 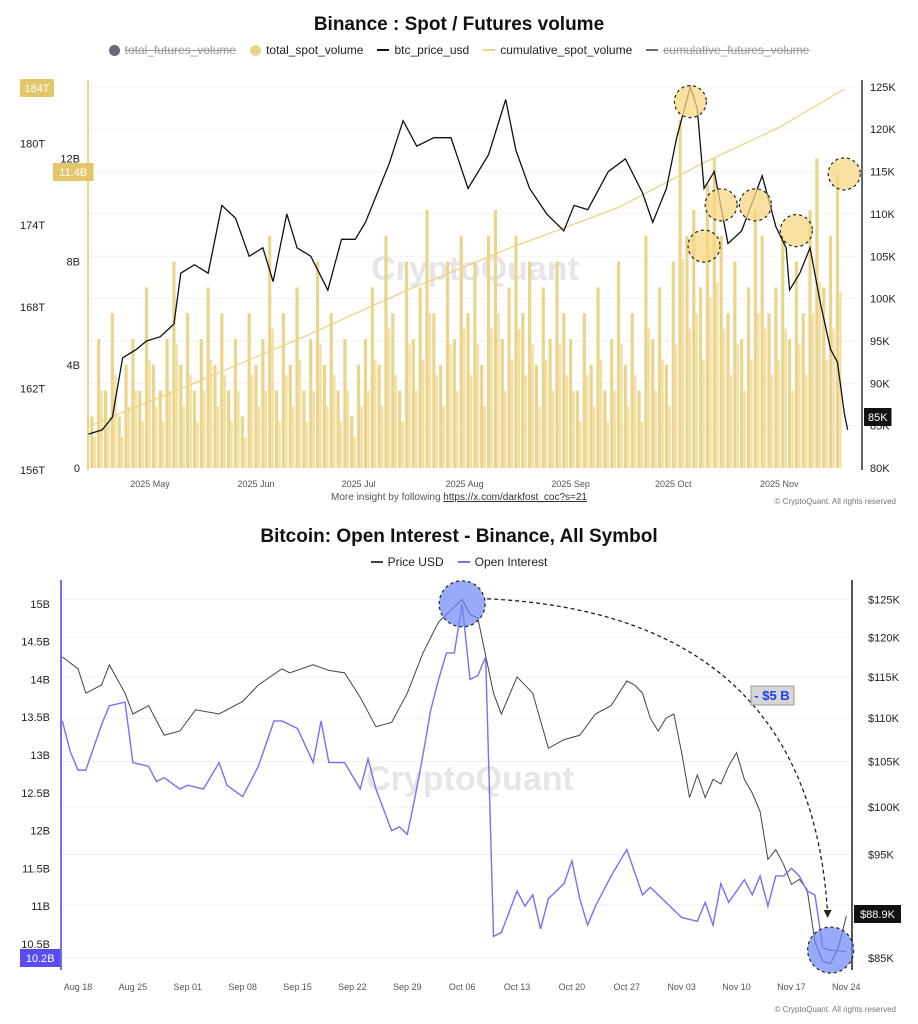 I want to click on price-tick-label: 95K, so click(x=880, y=342).